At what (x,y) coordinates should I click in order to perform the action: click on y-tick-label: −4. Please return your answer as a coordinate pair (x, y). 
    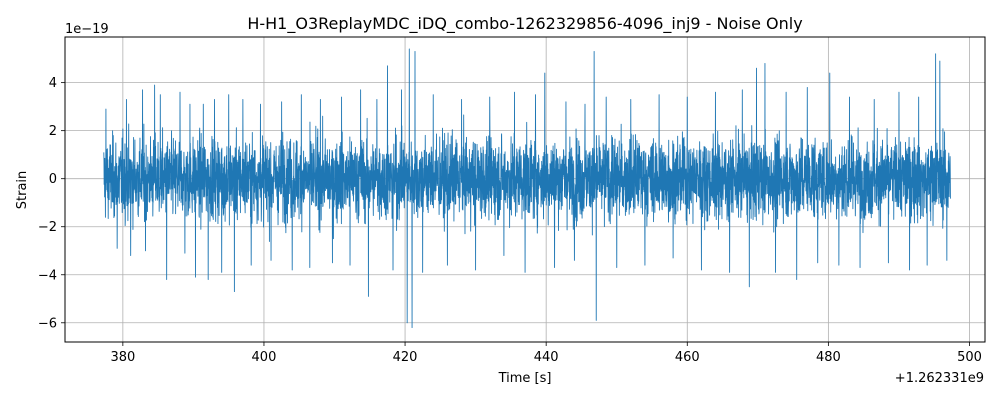
    Looking at the image, I should click on (47, 275).